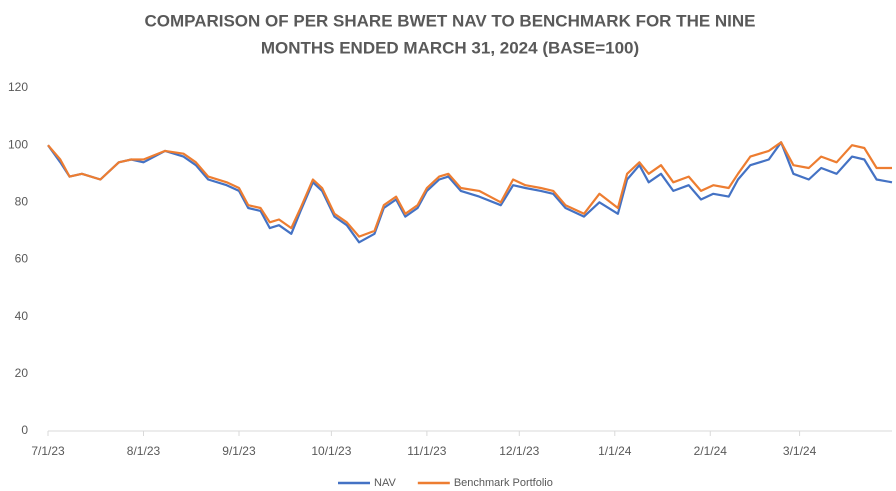 The height and width of the screenshot is (491, 896). Describe the element at coordinates (800, 451) in the screenshot. I see `x-tick-label: 3/1/24` at that location.